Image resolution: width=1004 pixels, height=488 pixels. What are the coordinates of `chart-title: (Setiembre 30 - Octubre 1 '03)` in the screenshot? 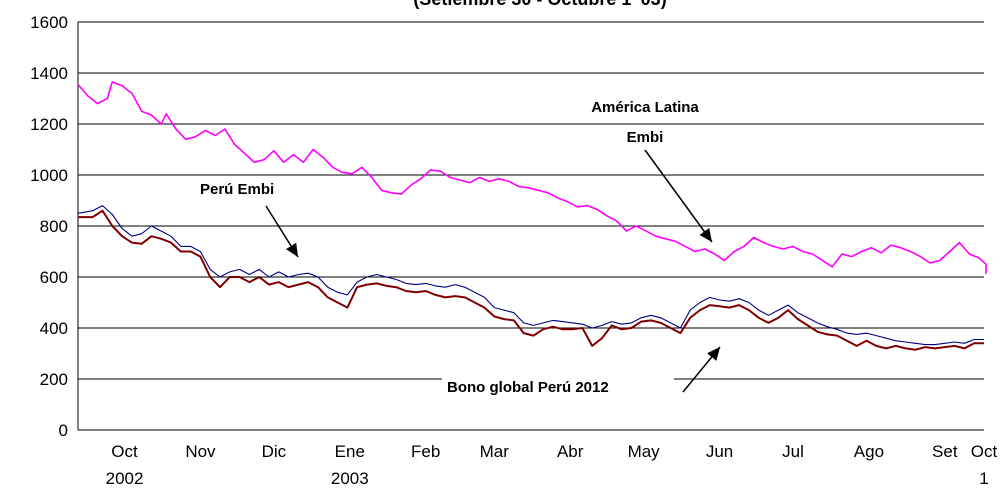 It's located at (539, 4).